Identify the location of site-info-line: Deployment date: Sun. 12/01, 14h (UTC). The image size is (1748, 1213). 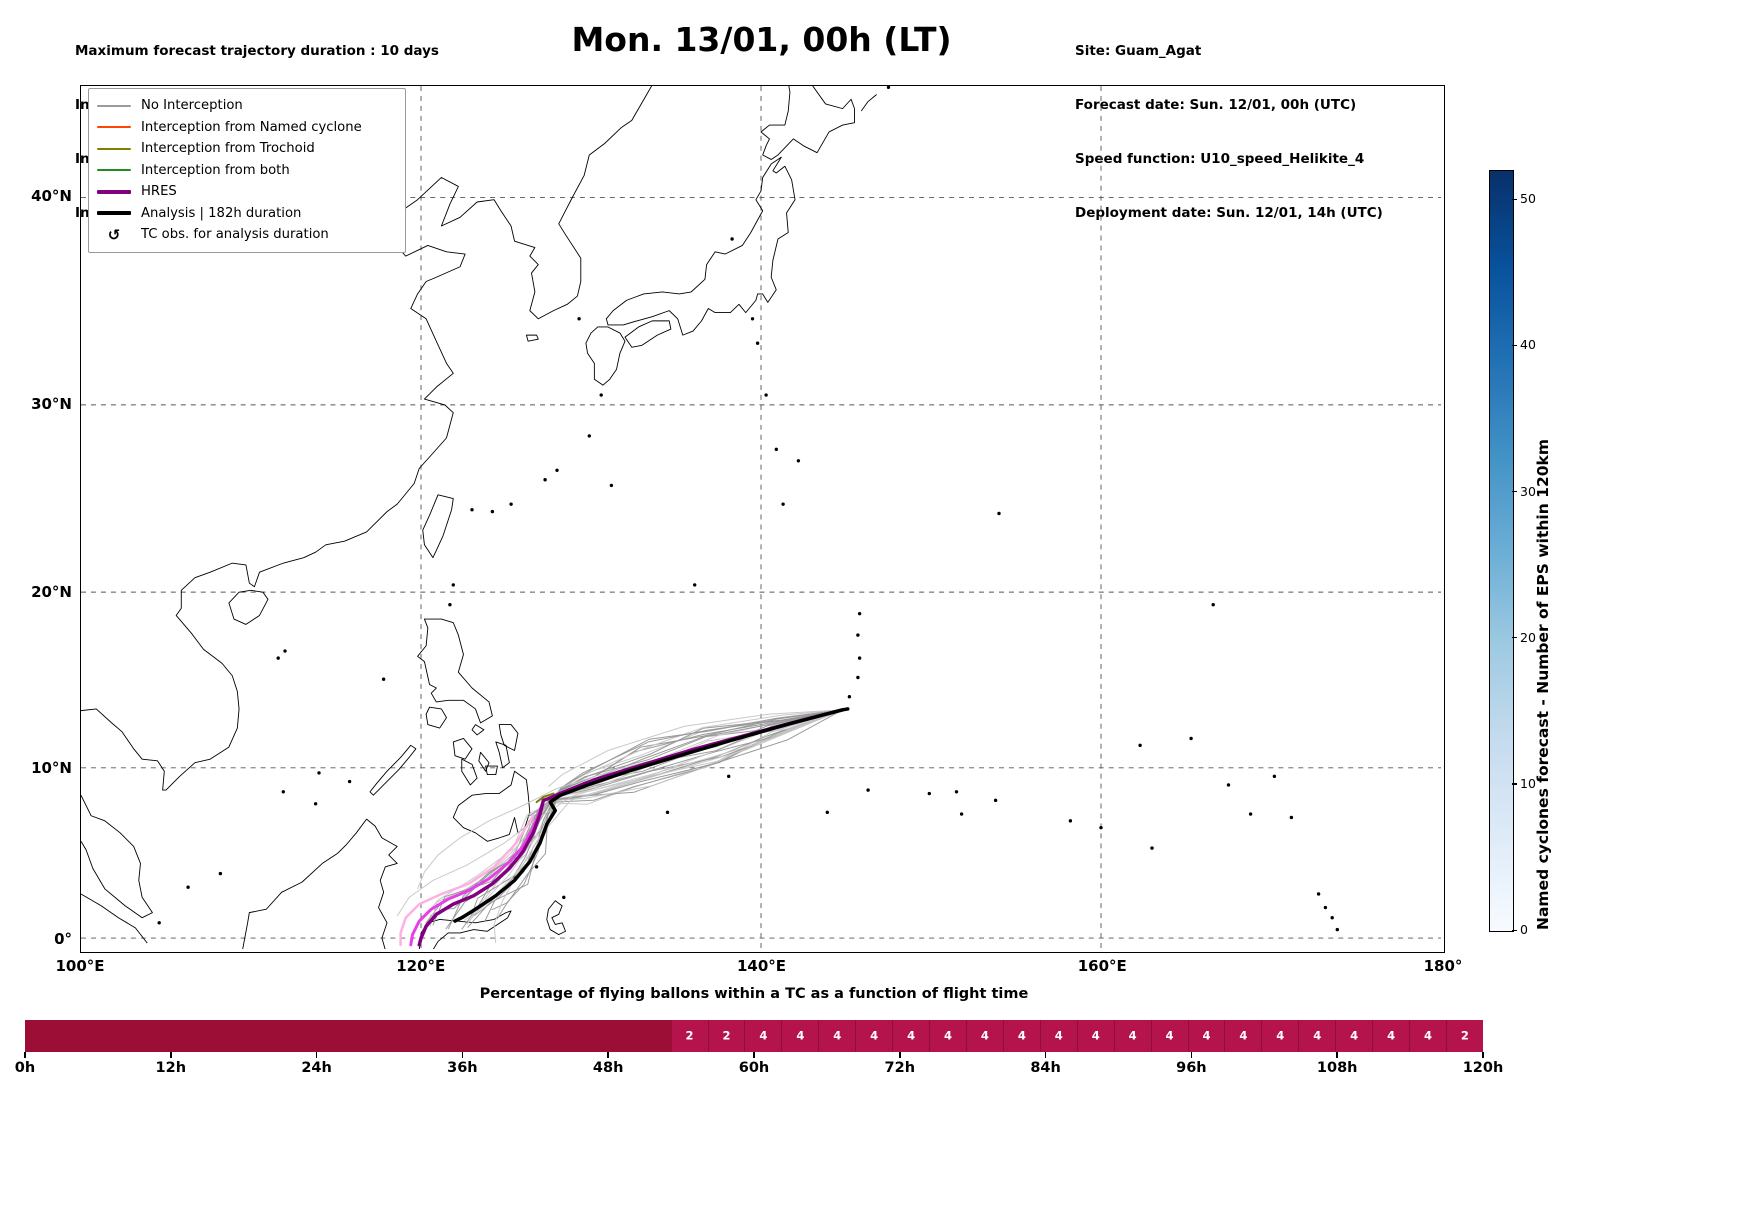
(1229, 213).